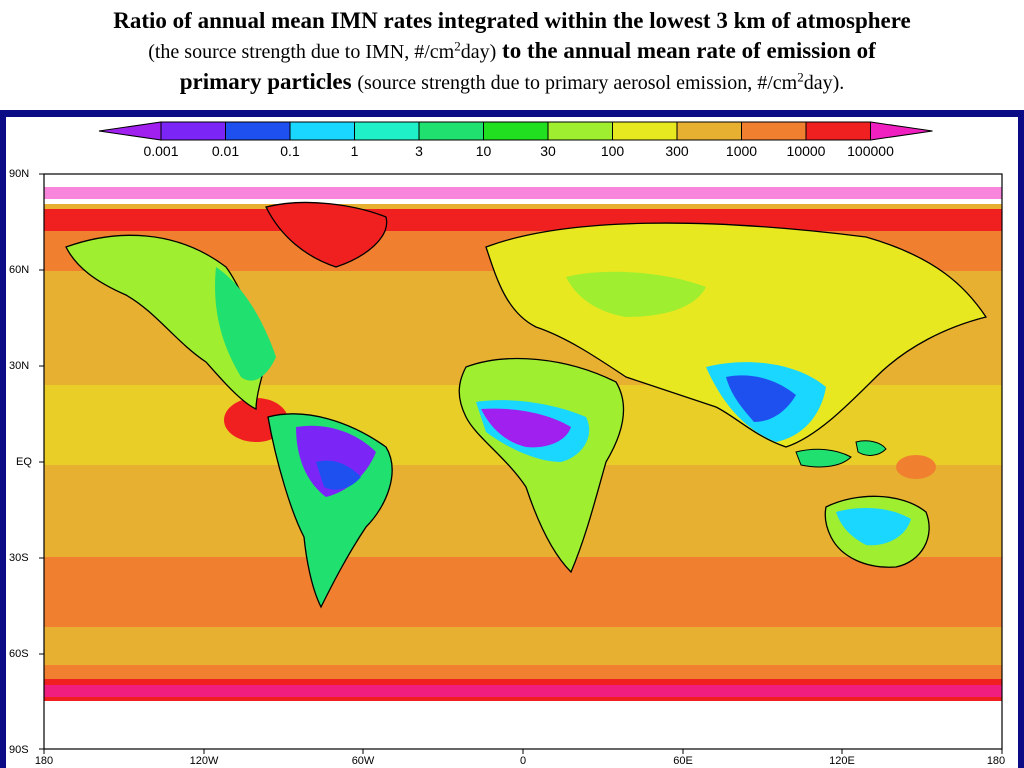 Image resolution: width=1024 pixels, height=768 pixels. Describe the element at coordinates (457, 46) in the screenshot. I see `title-line-2-sup: 2` at that location.